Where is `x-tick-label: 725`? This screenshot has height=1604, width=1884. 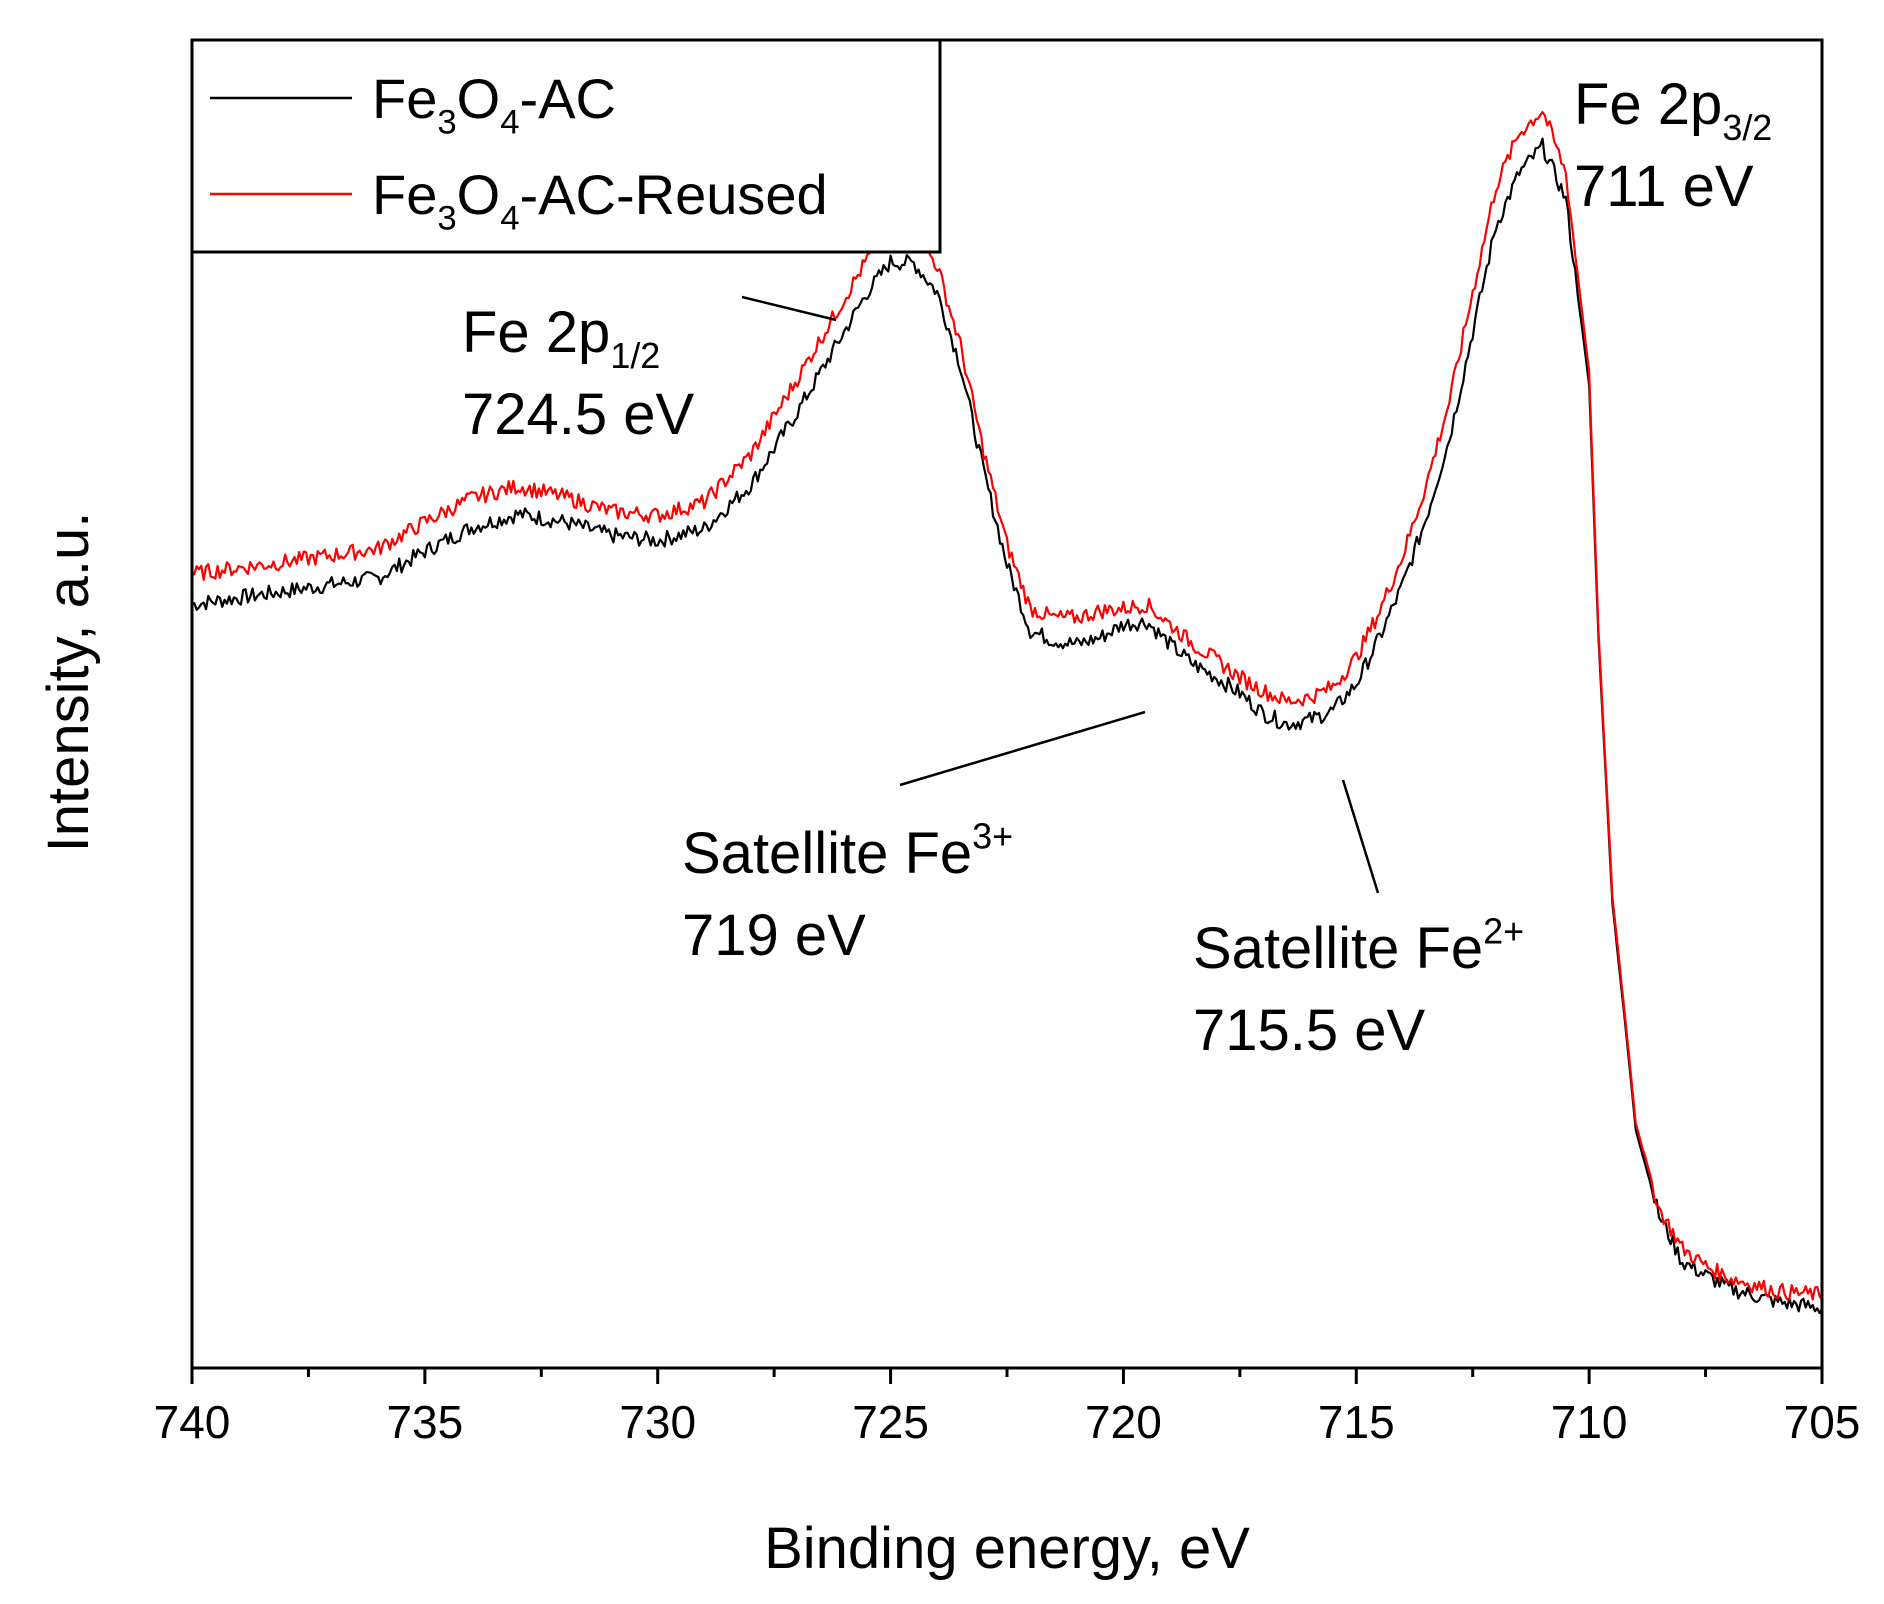
x-tick-label: 725 is located at coordinates (890, 1422).